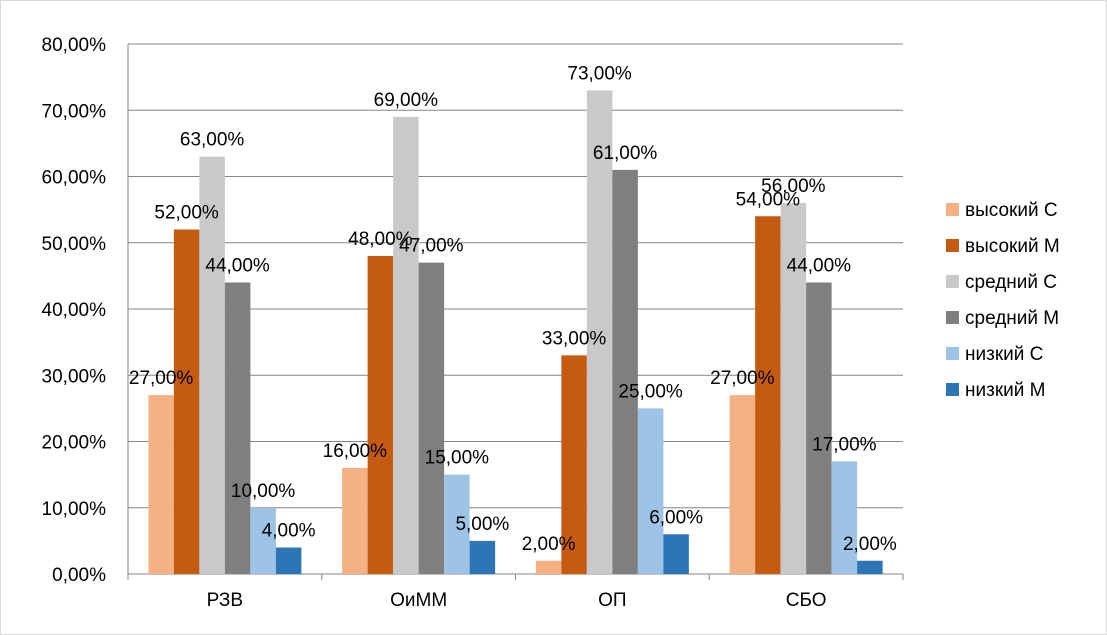 The height and width of the screenshot is (635, 1107). Describe the element at coordinates (574, 338) in the screenshot. I see `data-label: 33,00%` at that location.